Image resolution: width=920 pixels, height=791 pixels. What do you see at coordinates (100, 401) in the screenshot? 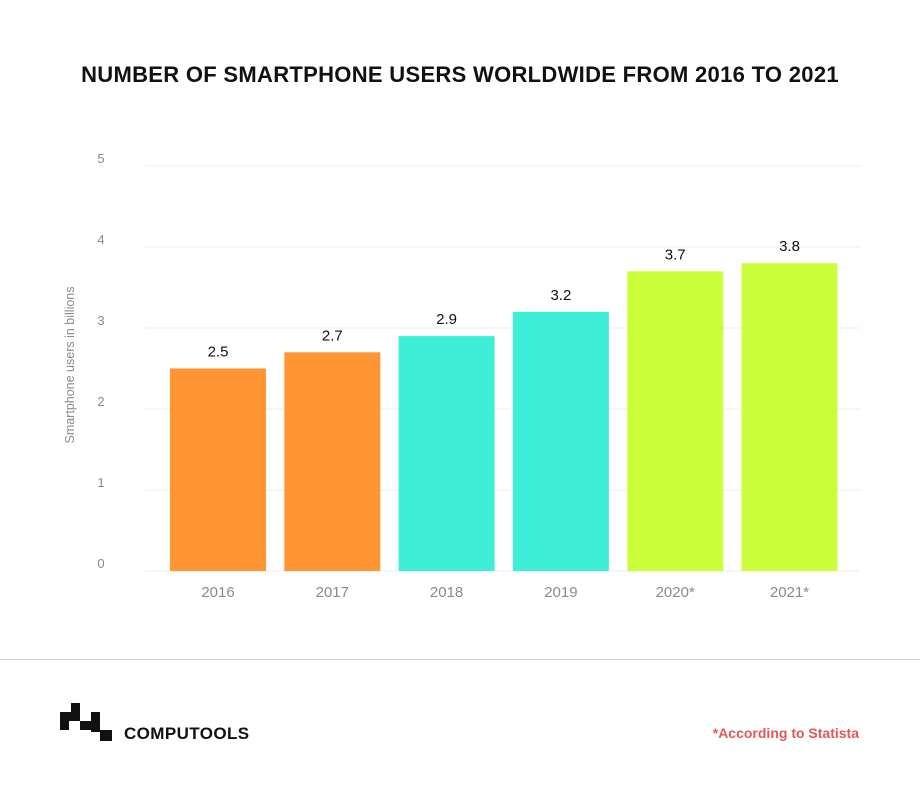
I see `y-tick-label: 2` at bounding box center [100, 401].